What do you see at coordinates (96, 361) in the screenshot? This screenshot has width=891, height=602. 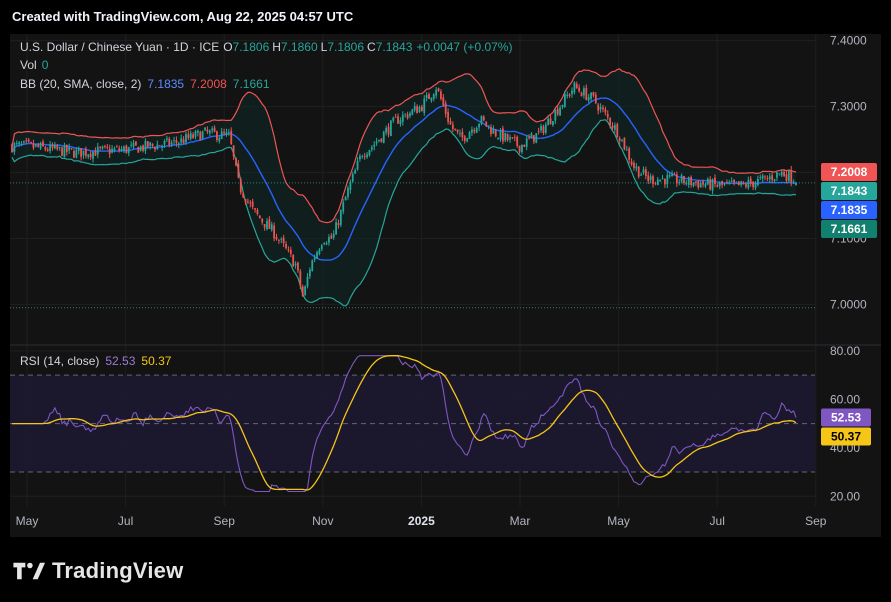 I see `rsi-legend: RSI (14, close) 52.53 50.37` at bounding box center [96, 361].